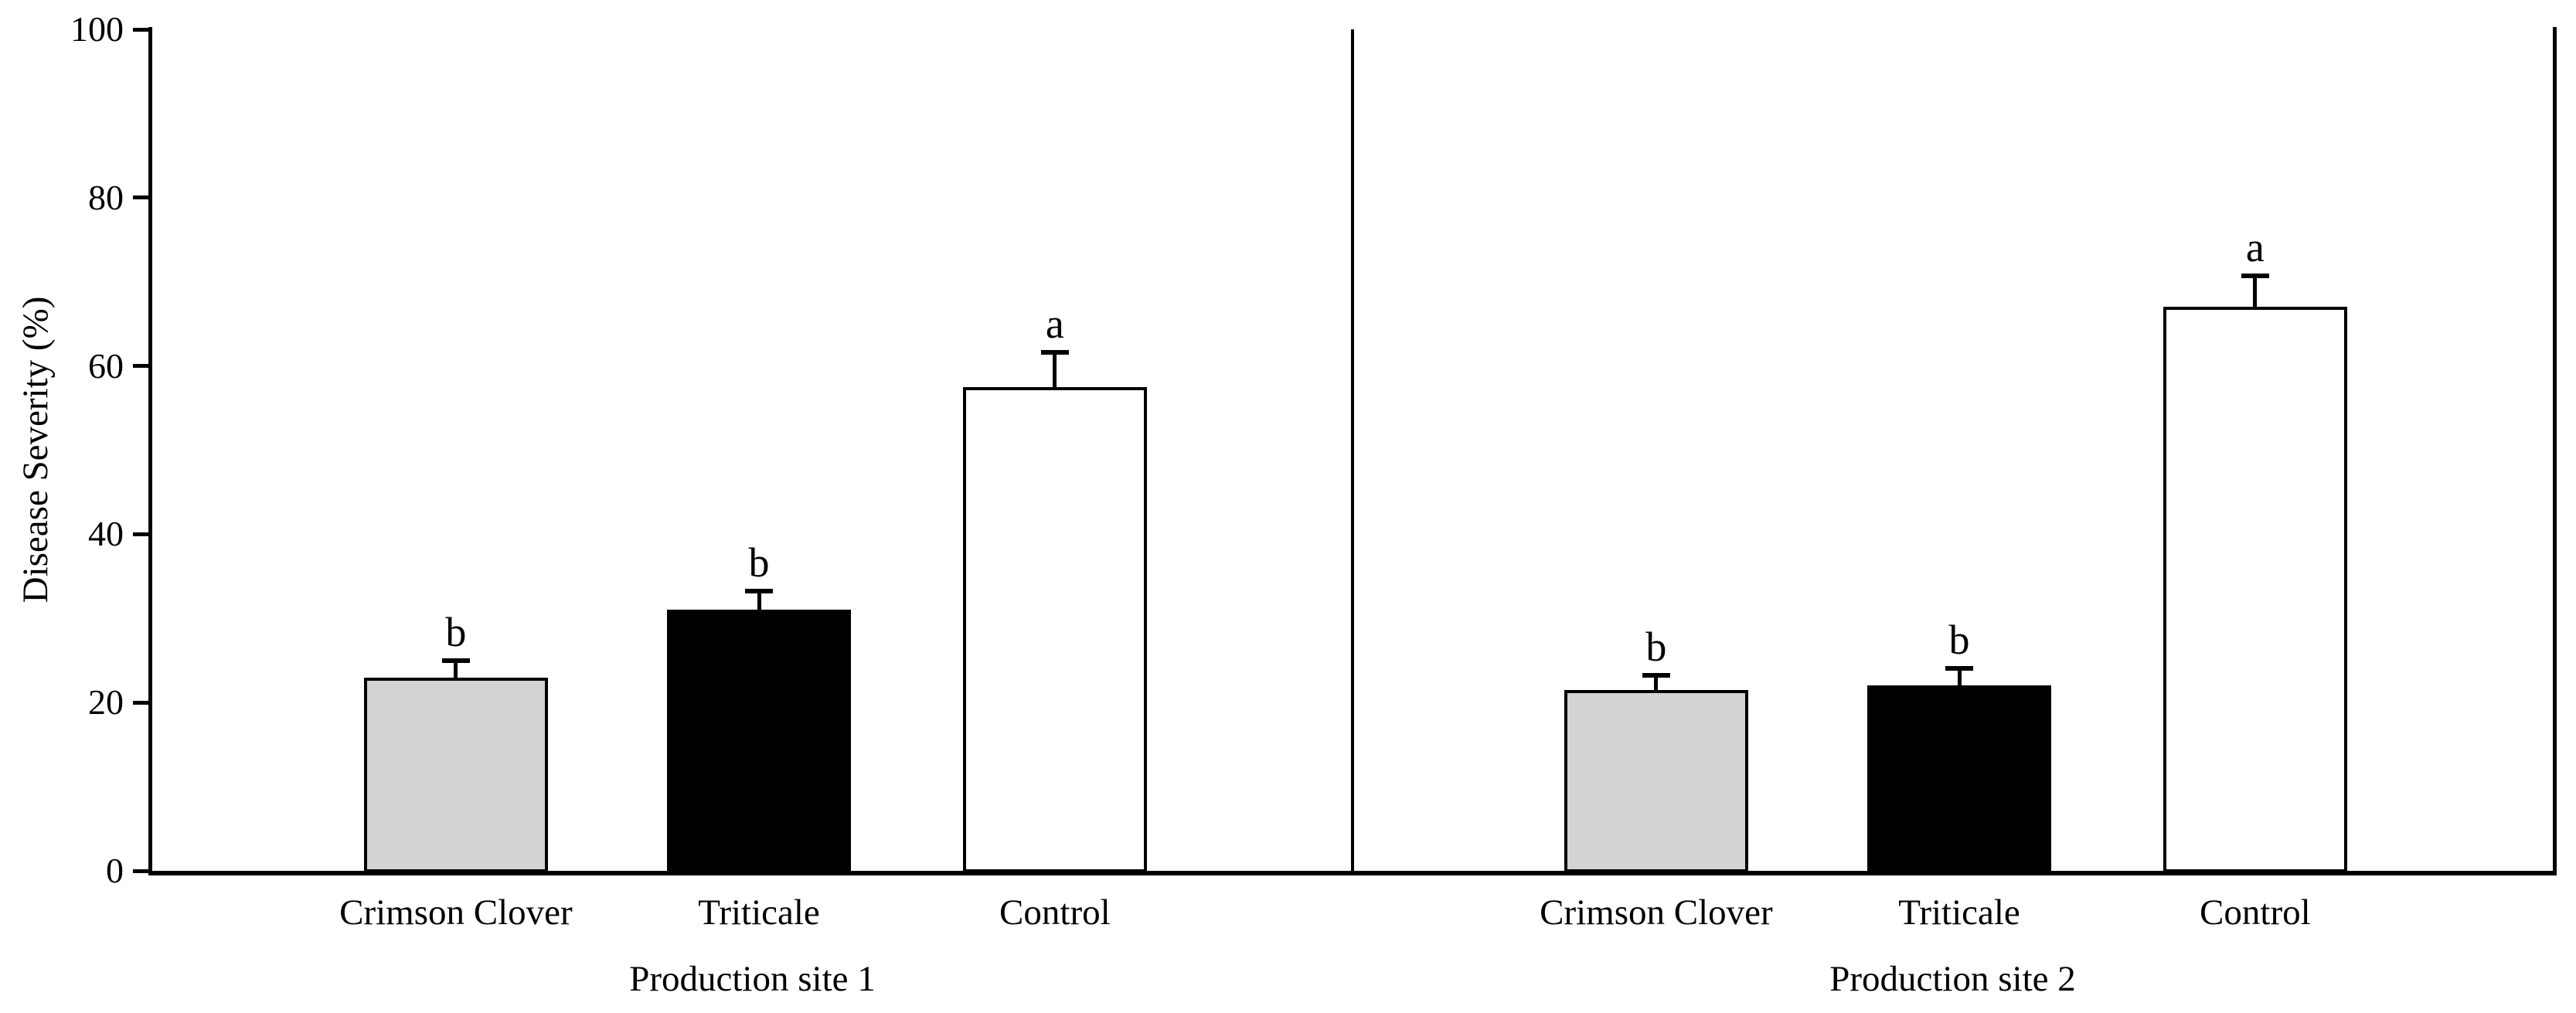 The width and height of the screenshot is (2576, 1013). Describe the element at coordinates (1959, 912) in the screenshot. I see `category-label-triticale-site-2: Triticale` at that location.